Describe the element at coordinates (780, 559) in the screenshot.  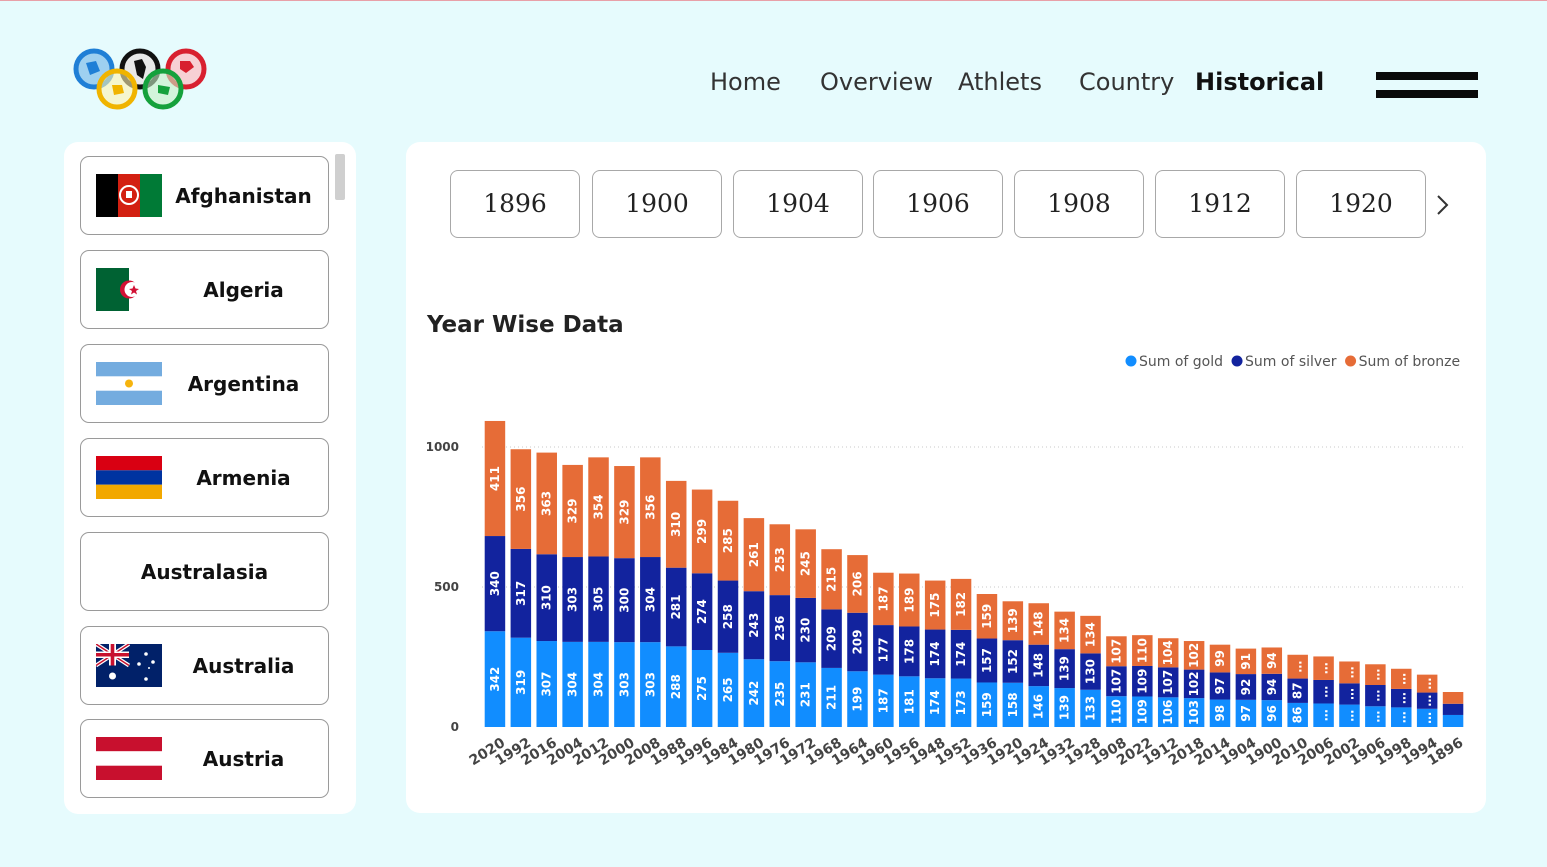
I see `bar-data-label: 253` at that location.